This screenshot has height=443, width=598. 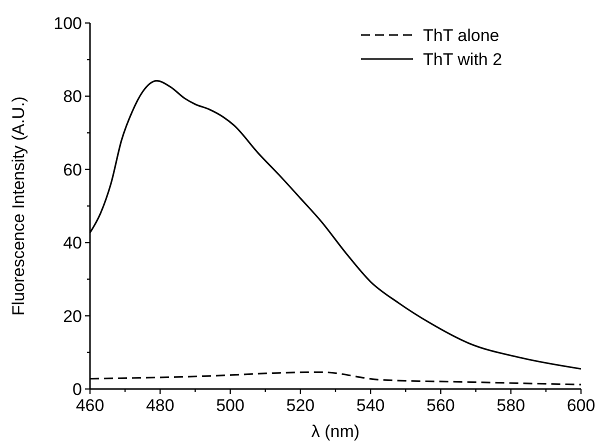 What do you see at coordinates (160, 405) in the screenshot?
I see `x-tick-label: 480` at bounding box center [160, 405].